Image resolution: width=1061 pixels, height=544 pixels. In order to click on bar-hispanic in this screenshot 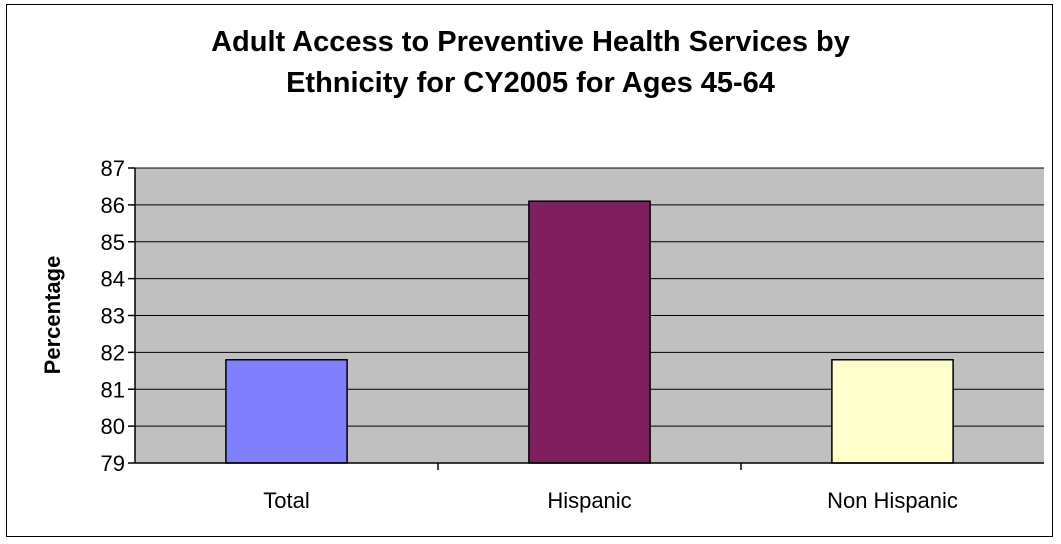, I will do `click(589, 332)`.